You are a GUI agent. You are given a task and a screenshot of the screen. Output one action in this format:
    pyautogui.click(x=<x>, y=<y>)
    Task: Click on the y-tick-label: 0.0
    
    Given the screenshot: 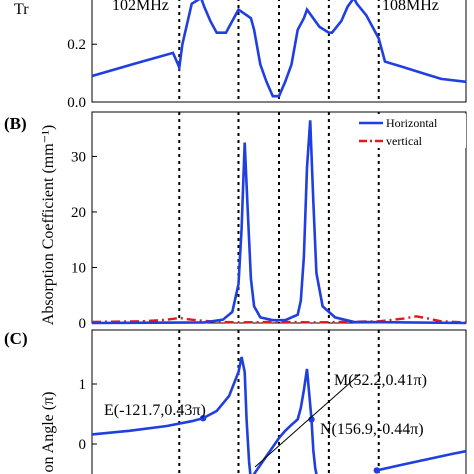 What is the action you would take?
    pyautogui.click(x=76, y=103)
    